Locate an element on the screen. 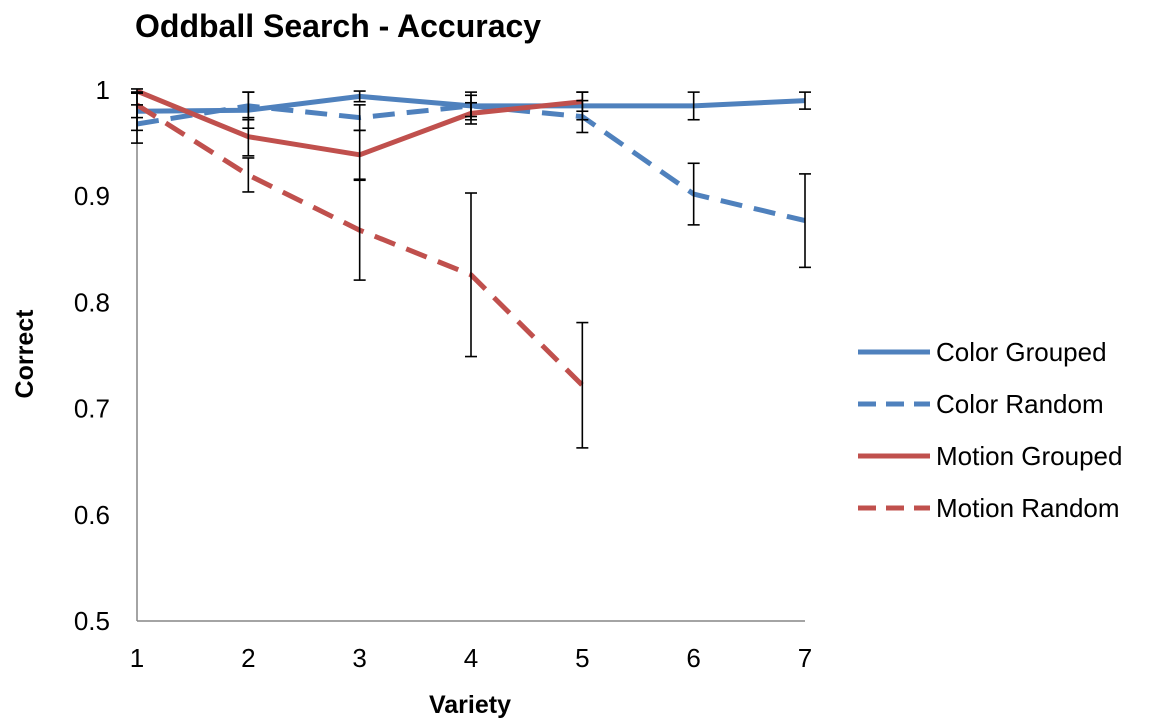 The width and height of the screenshot is (1154, 719). x-tick-label: 5 is located at coordinates (582, 658).